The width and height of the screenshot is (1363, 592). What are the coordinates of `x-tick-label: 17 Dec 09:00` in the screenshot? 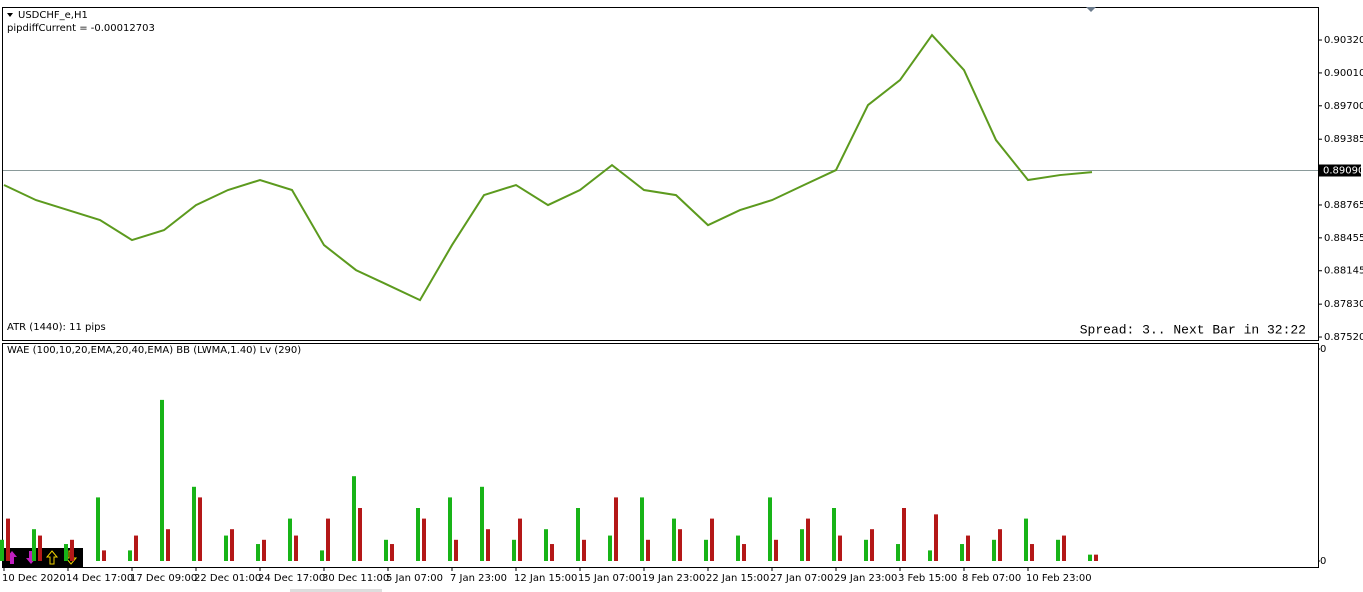 It's located at (163, 578).